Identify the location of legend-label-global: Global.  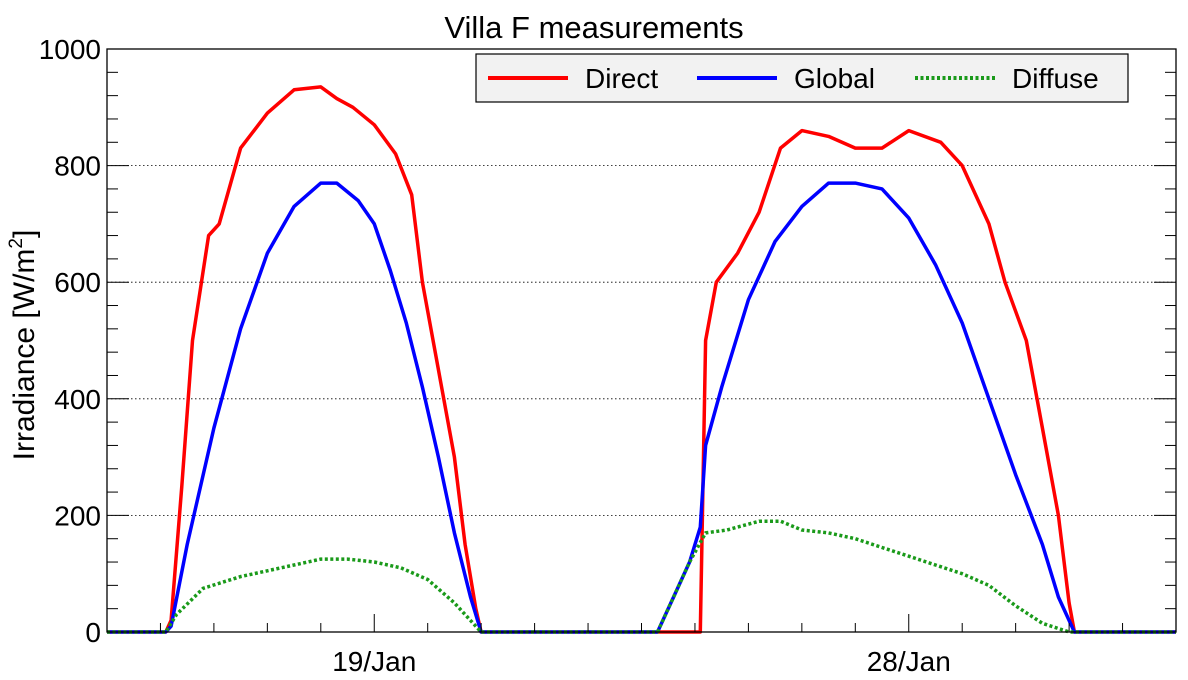
(834, 78).